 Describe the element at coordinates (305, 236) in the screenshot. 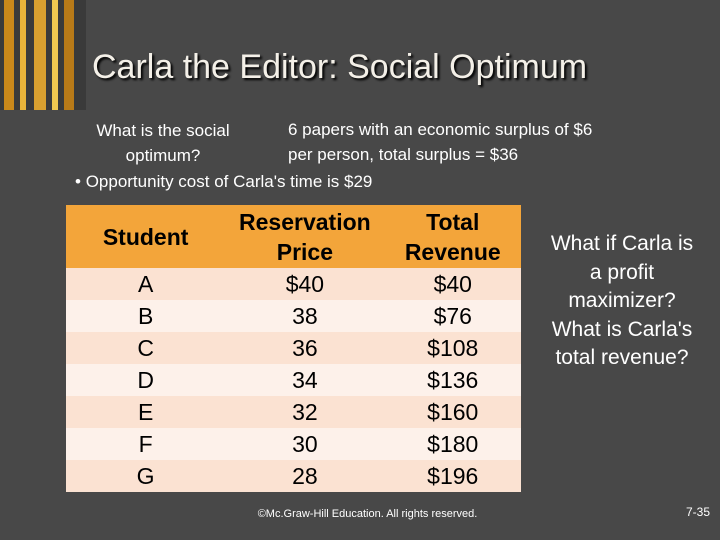

I see `header-cell: Reservation Price` at that location.